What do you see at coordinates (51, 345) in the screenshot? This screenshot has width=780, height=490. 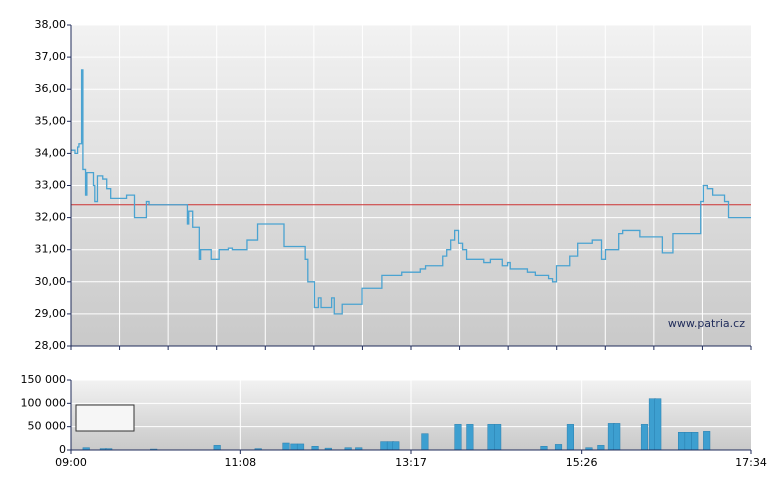 I see `y-tick-label: 28,00` at bounding box center [51, 345].